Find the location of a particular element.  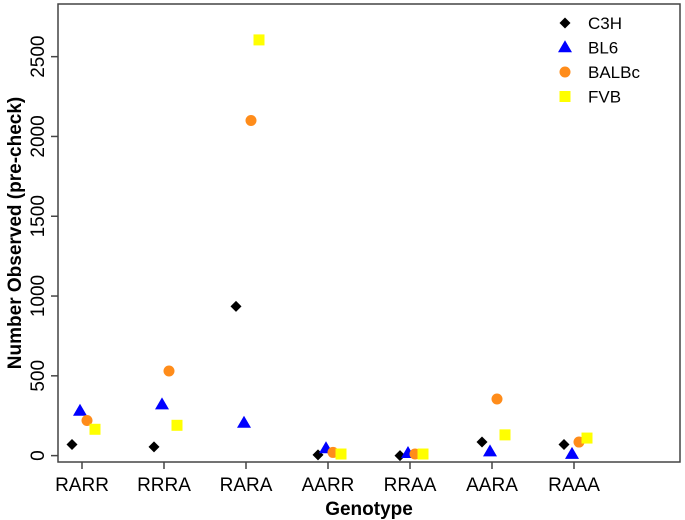

data-point-c3h-rraa is located at coordinates (400, 456).